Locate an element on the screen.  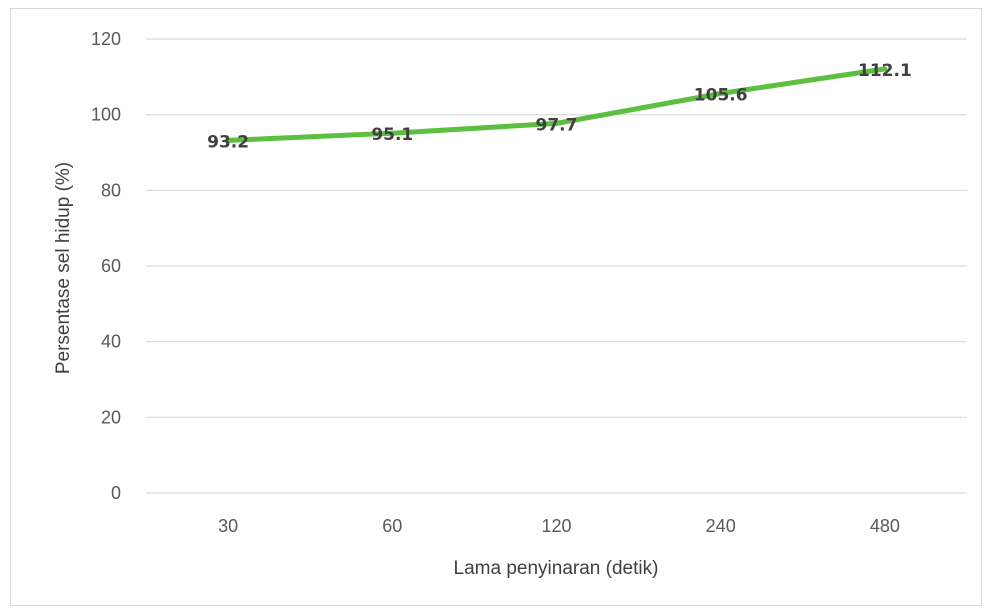
y-axis-ticks: 0 20 40 60 80 100 120 is located at coordinates (106, 266).